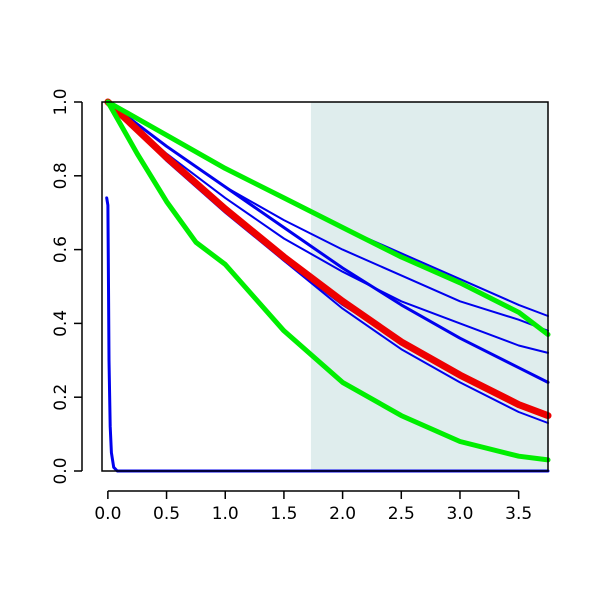 This screenshot has height=600, width=600. Describe the element at coordinates (61, 101) in the screenshot. I see `y-tick-label: 1.0` at that location.